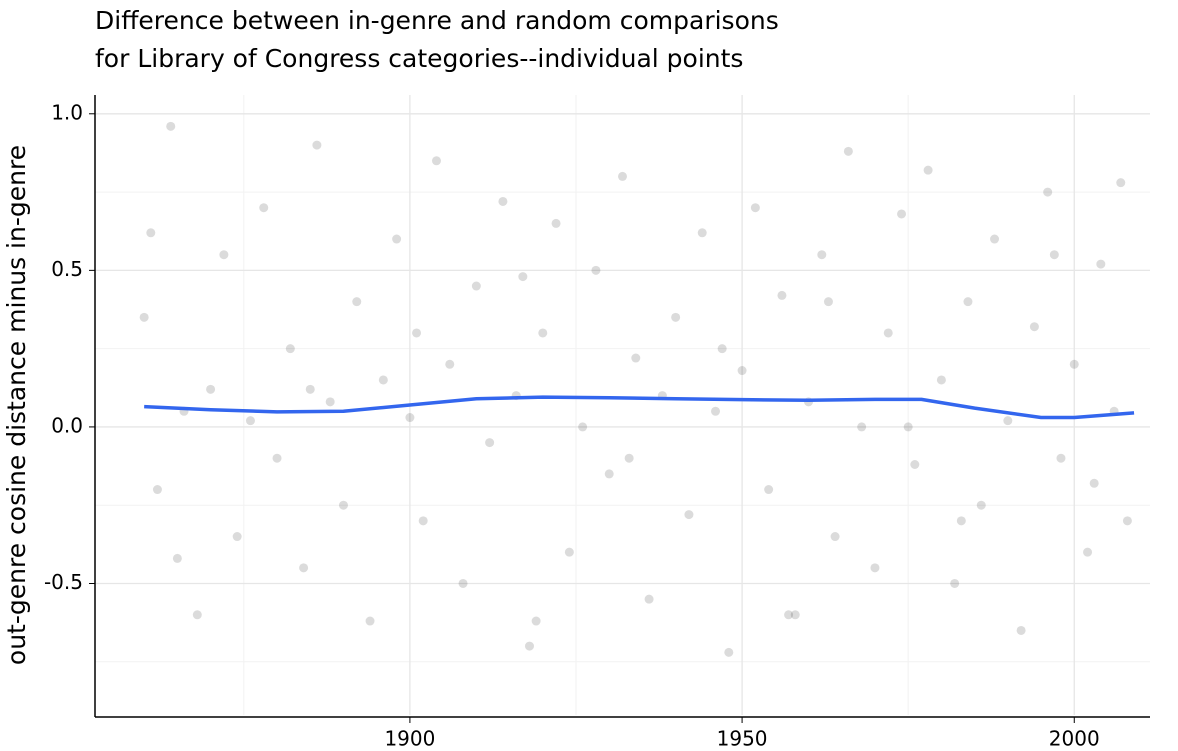 The height and width of the screenshot is (751, 1178). I want to click on y-tick-label: 1.0, so click(67, 112).